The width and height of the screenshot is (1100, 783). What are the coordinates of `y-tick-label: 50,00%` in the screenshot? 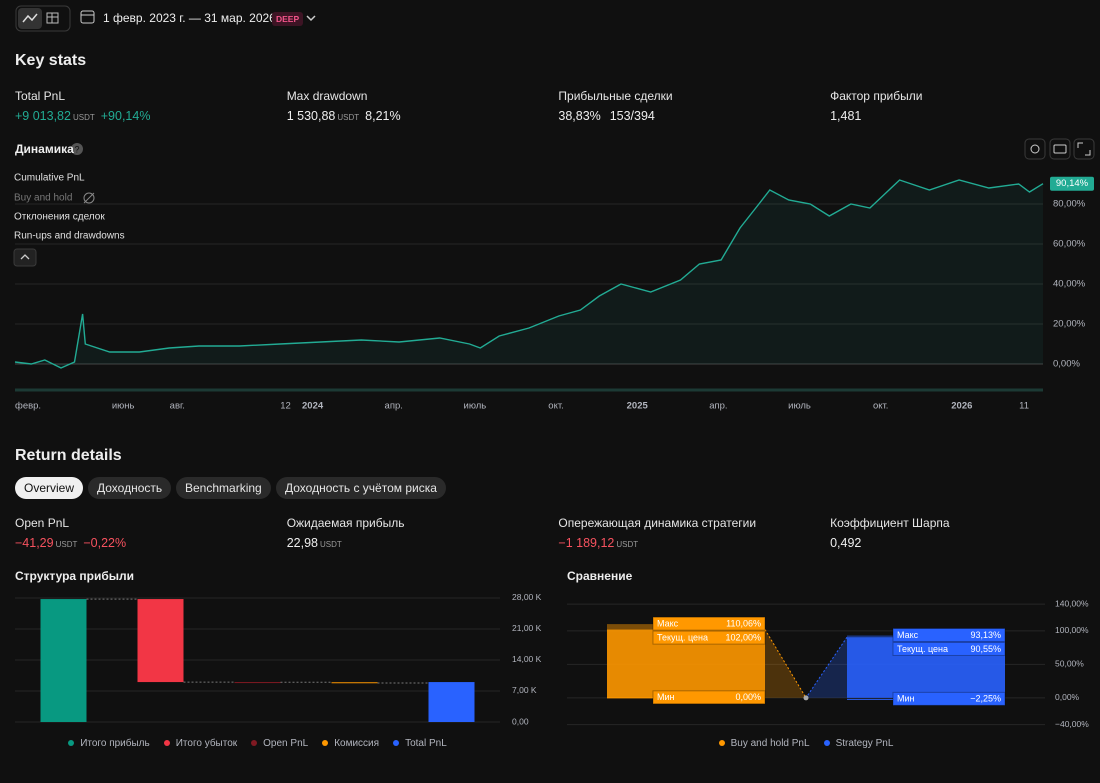 It's located at (1069, 664).